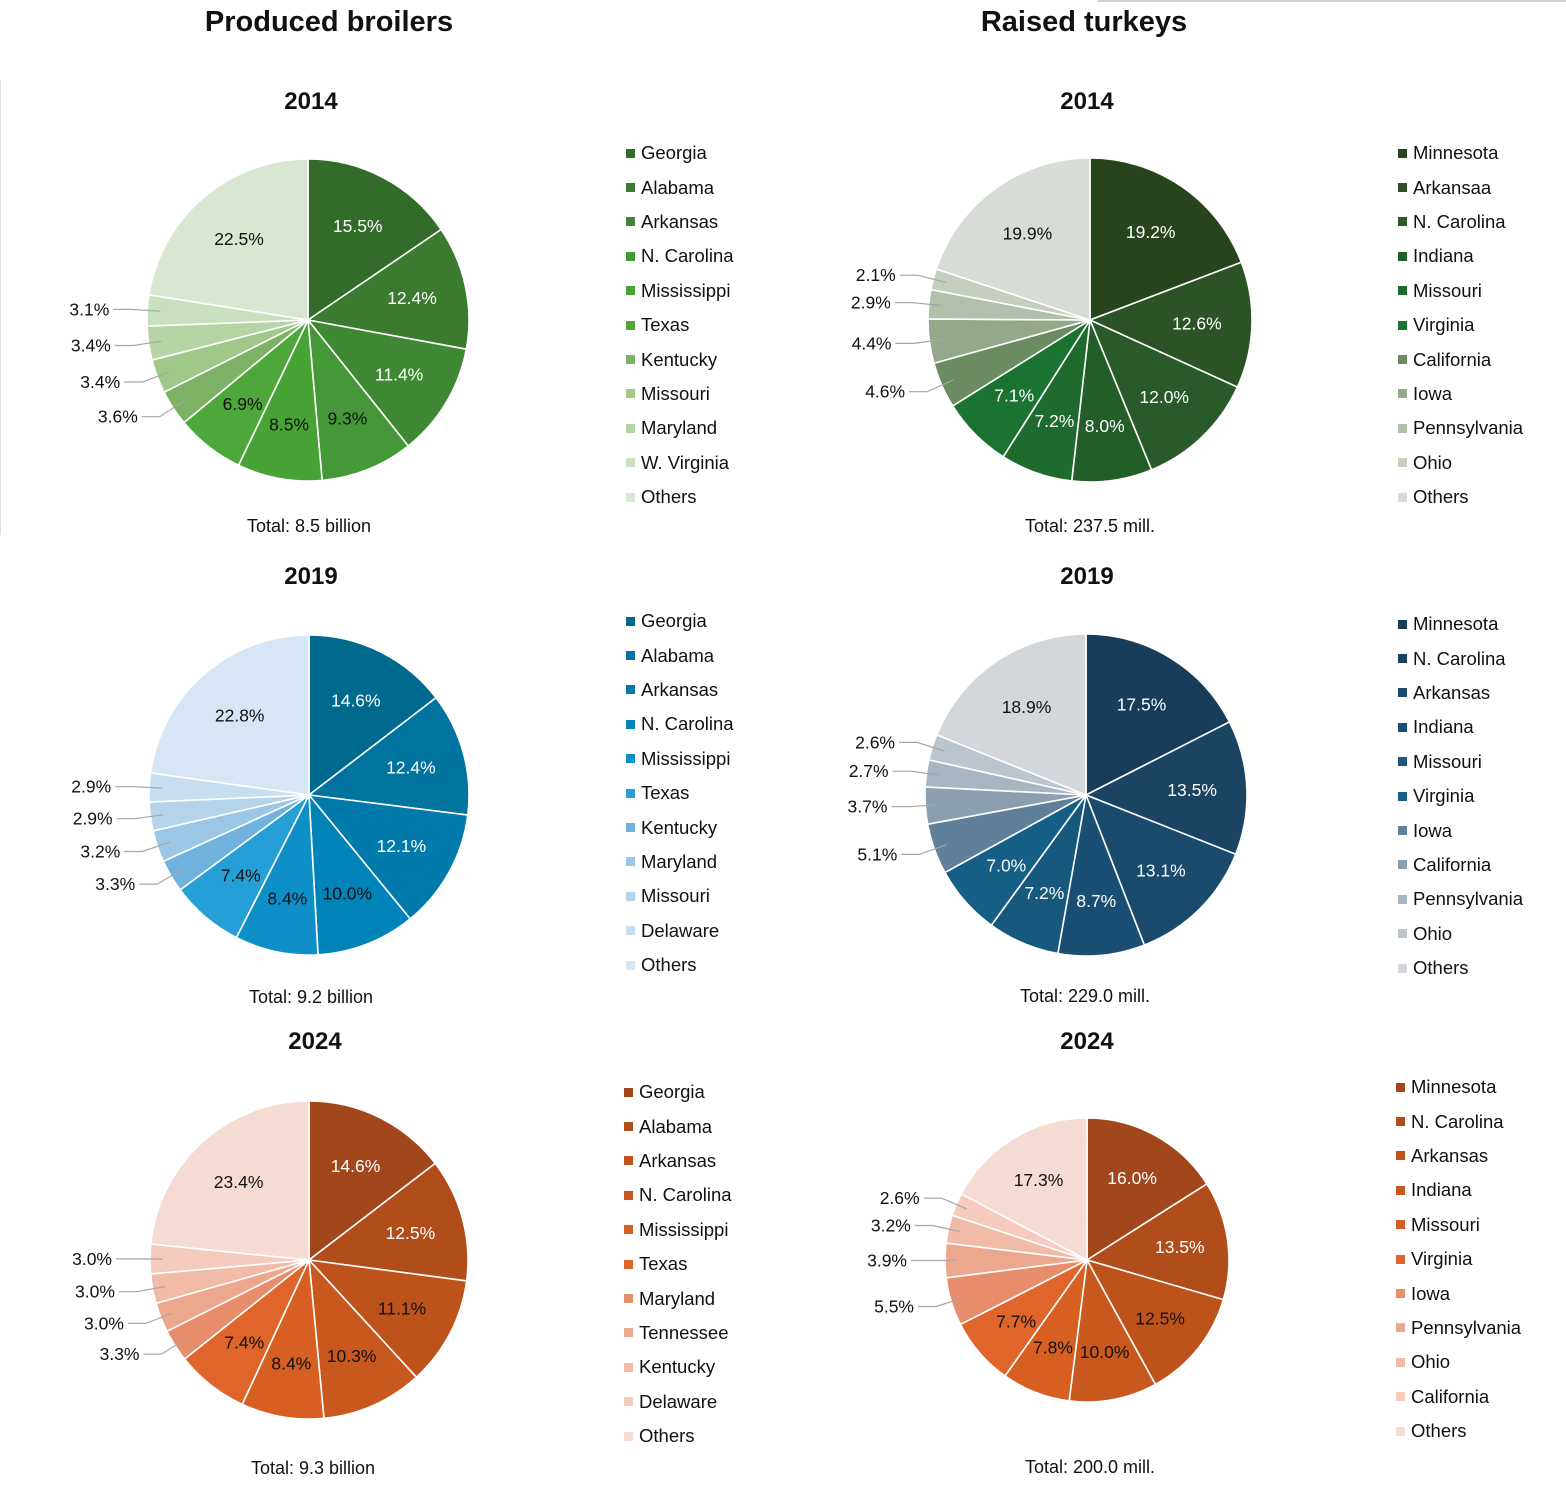  I want to click on slice-label-texas: 6.9%, so click(243, 404).